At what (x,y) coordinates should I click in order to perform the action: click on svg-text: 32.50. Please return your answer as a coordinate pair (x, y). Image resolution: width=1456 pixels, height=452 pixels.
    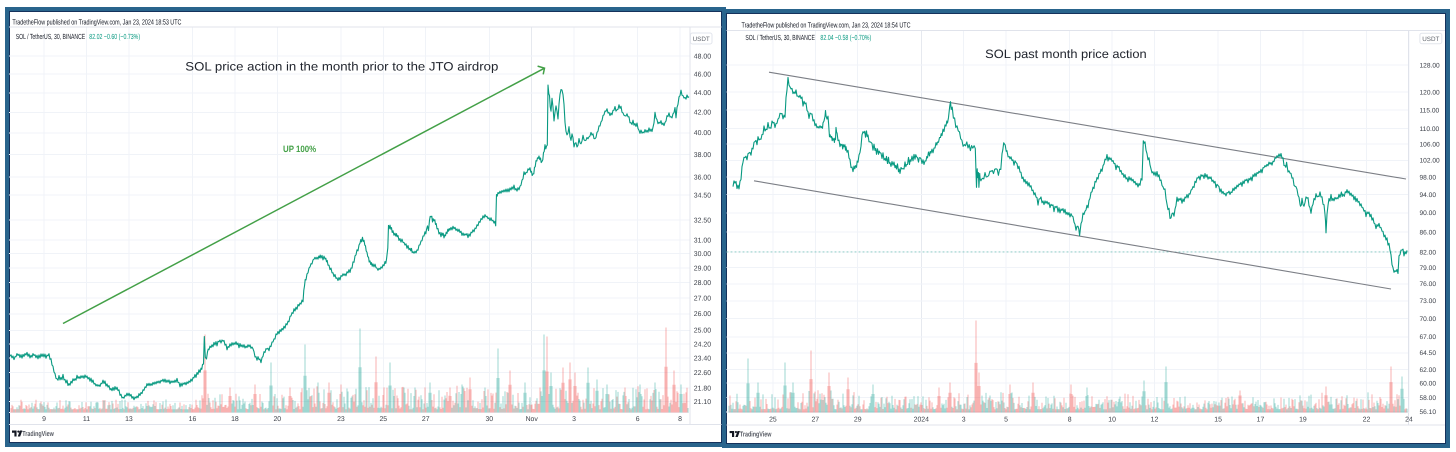
    Looking at the image, I should click on (702, 221).